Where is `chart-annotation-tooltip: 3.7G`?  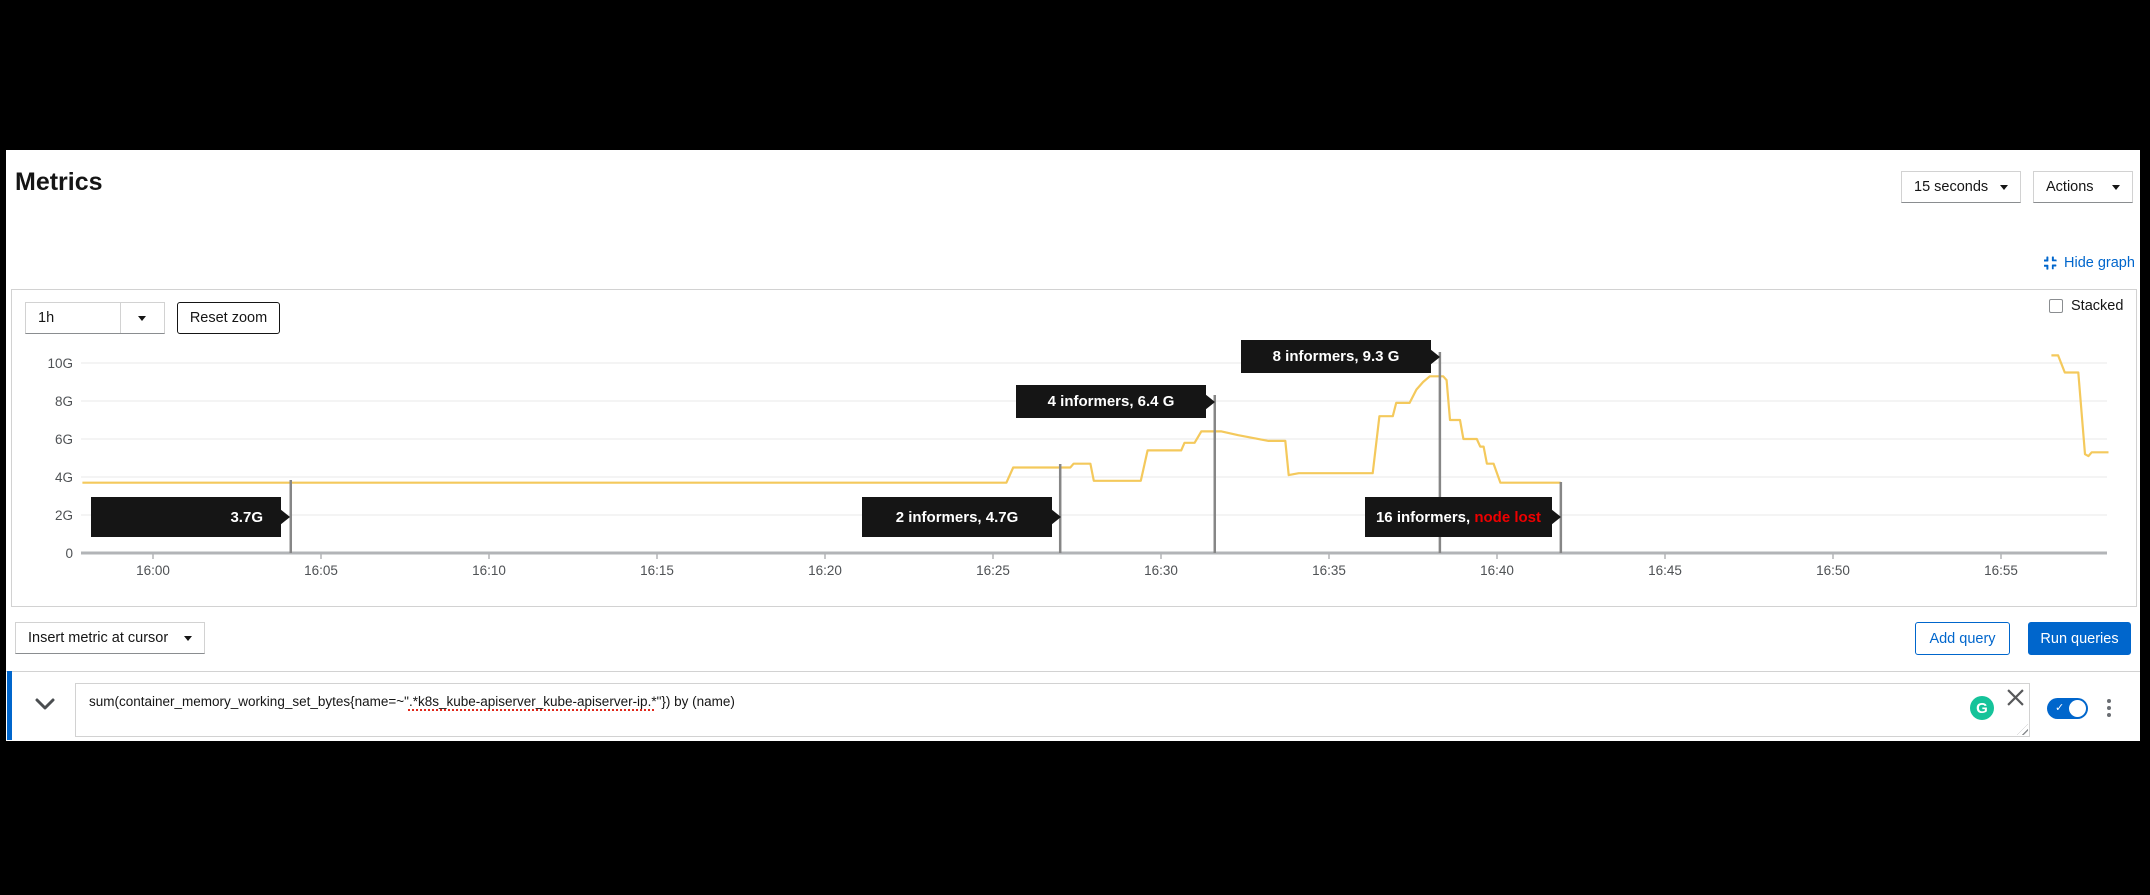
chart-annotation-tooltip: 3.7G is located at coordinates (186, 517).